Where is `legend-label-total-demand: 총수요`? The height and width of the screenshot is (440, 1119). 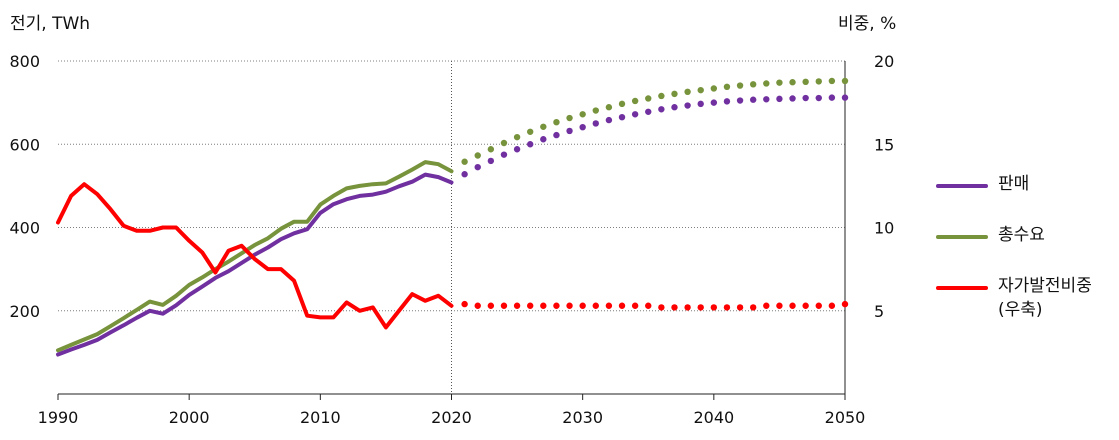
legend-label-total-demand: 총수요 is located at coordinates (1021, 235).